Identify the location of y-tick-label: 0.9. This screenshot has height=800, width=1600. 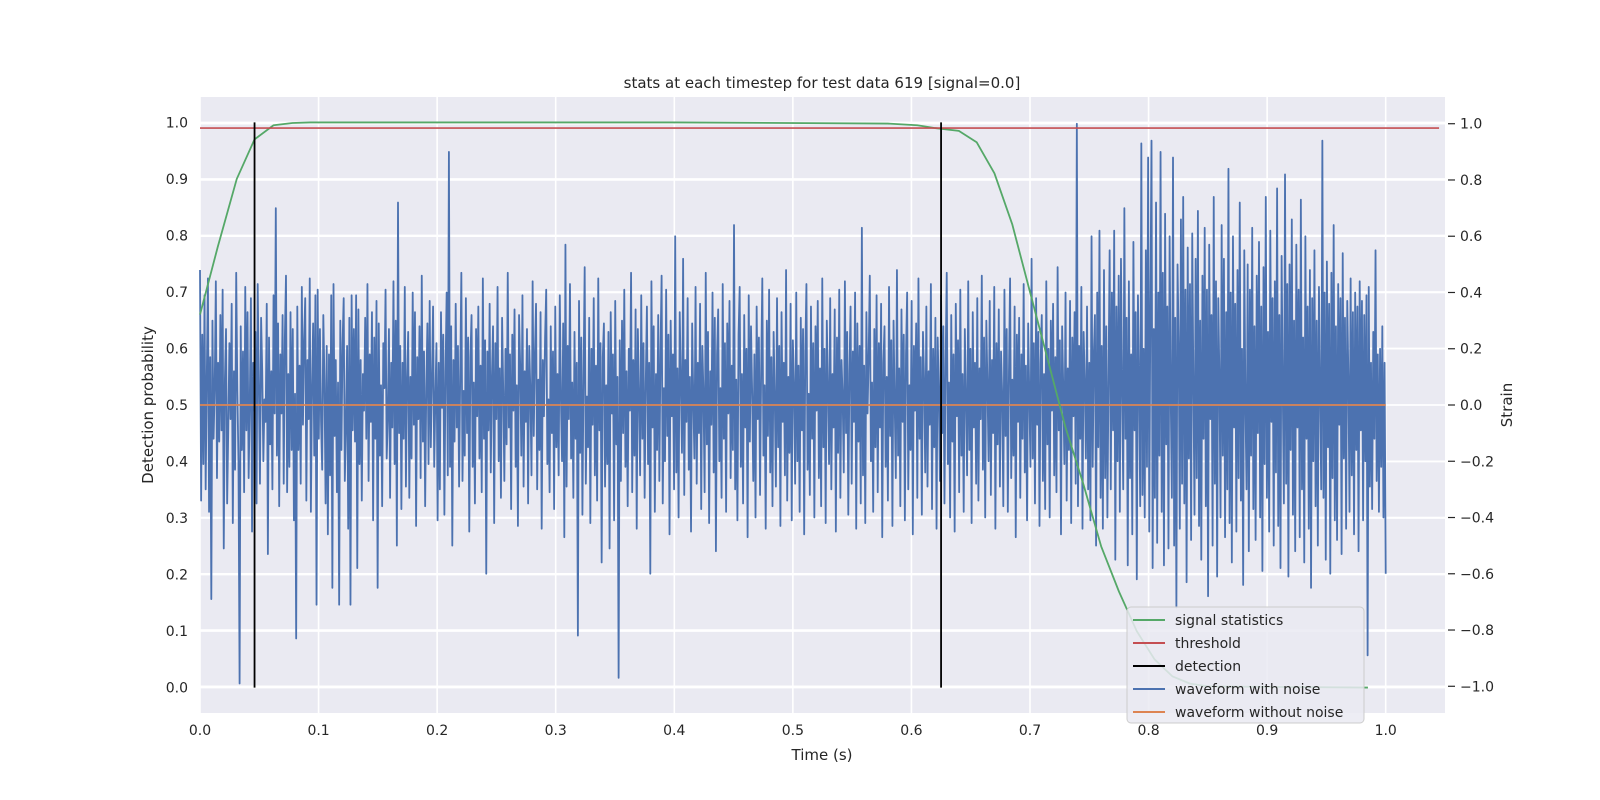
(177, 180).